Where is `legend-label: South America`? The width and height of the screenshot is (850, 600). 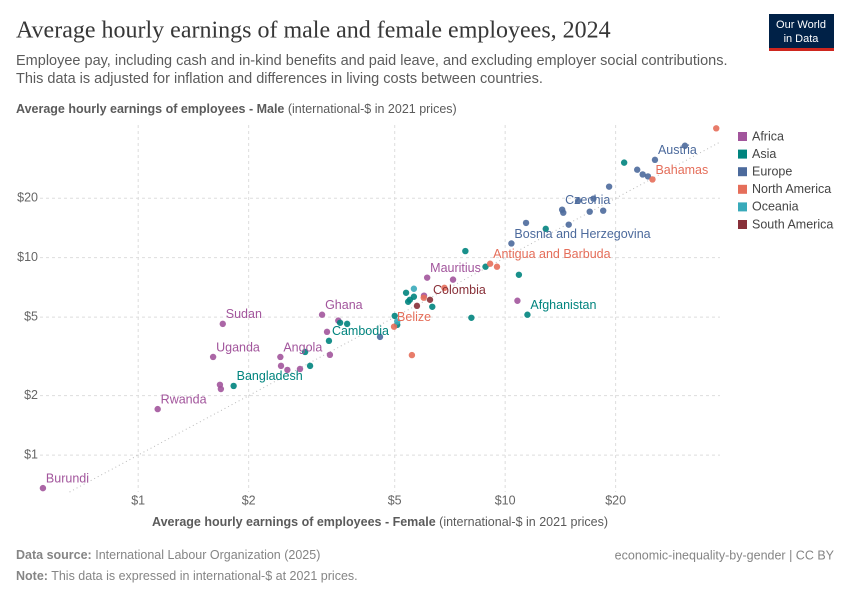 legend-label: South America is located at coordinates (792, 224).